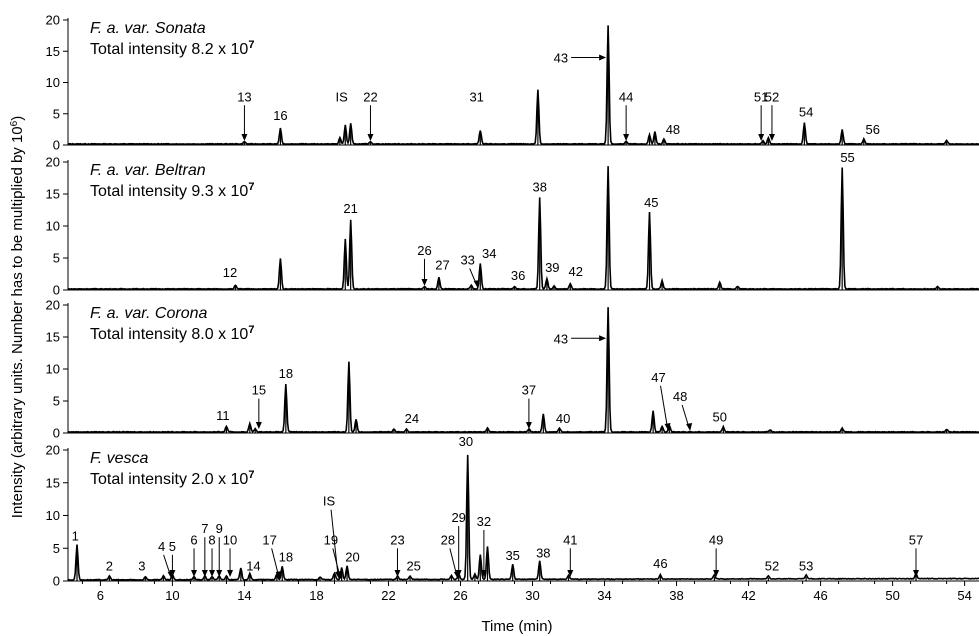 This screenshot has height=636, width=979. What do you see at coordinates (211, 539) in the screenshot?
I see `peak-label: 8` at bounding box center [211, 539].